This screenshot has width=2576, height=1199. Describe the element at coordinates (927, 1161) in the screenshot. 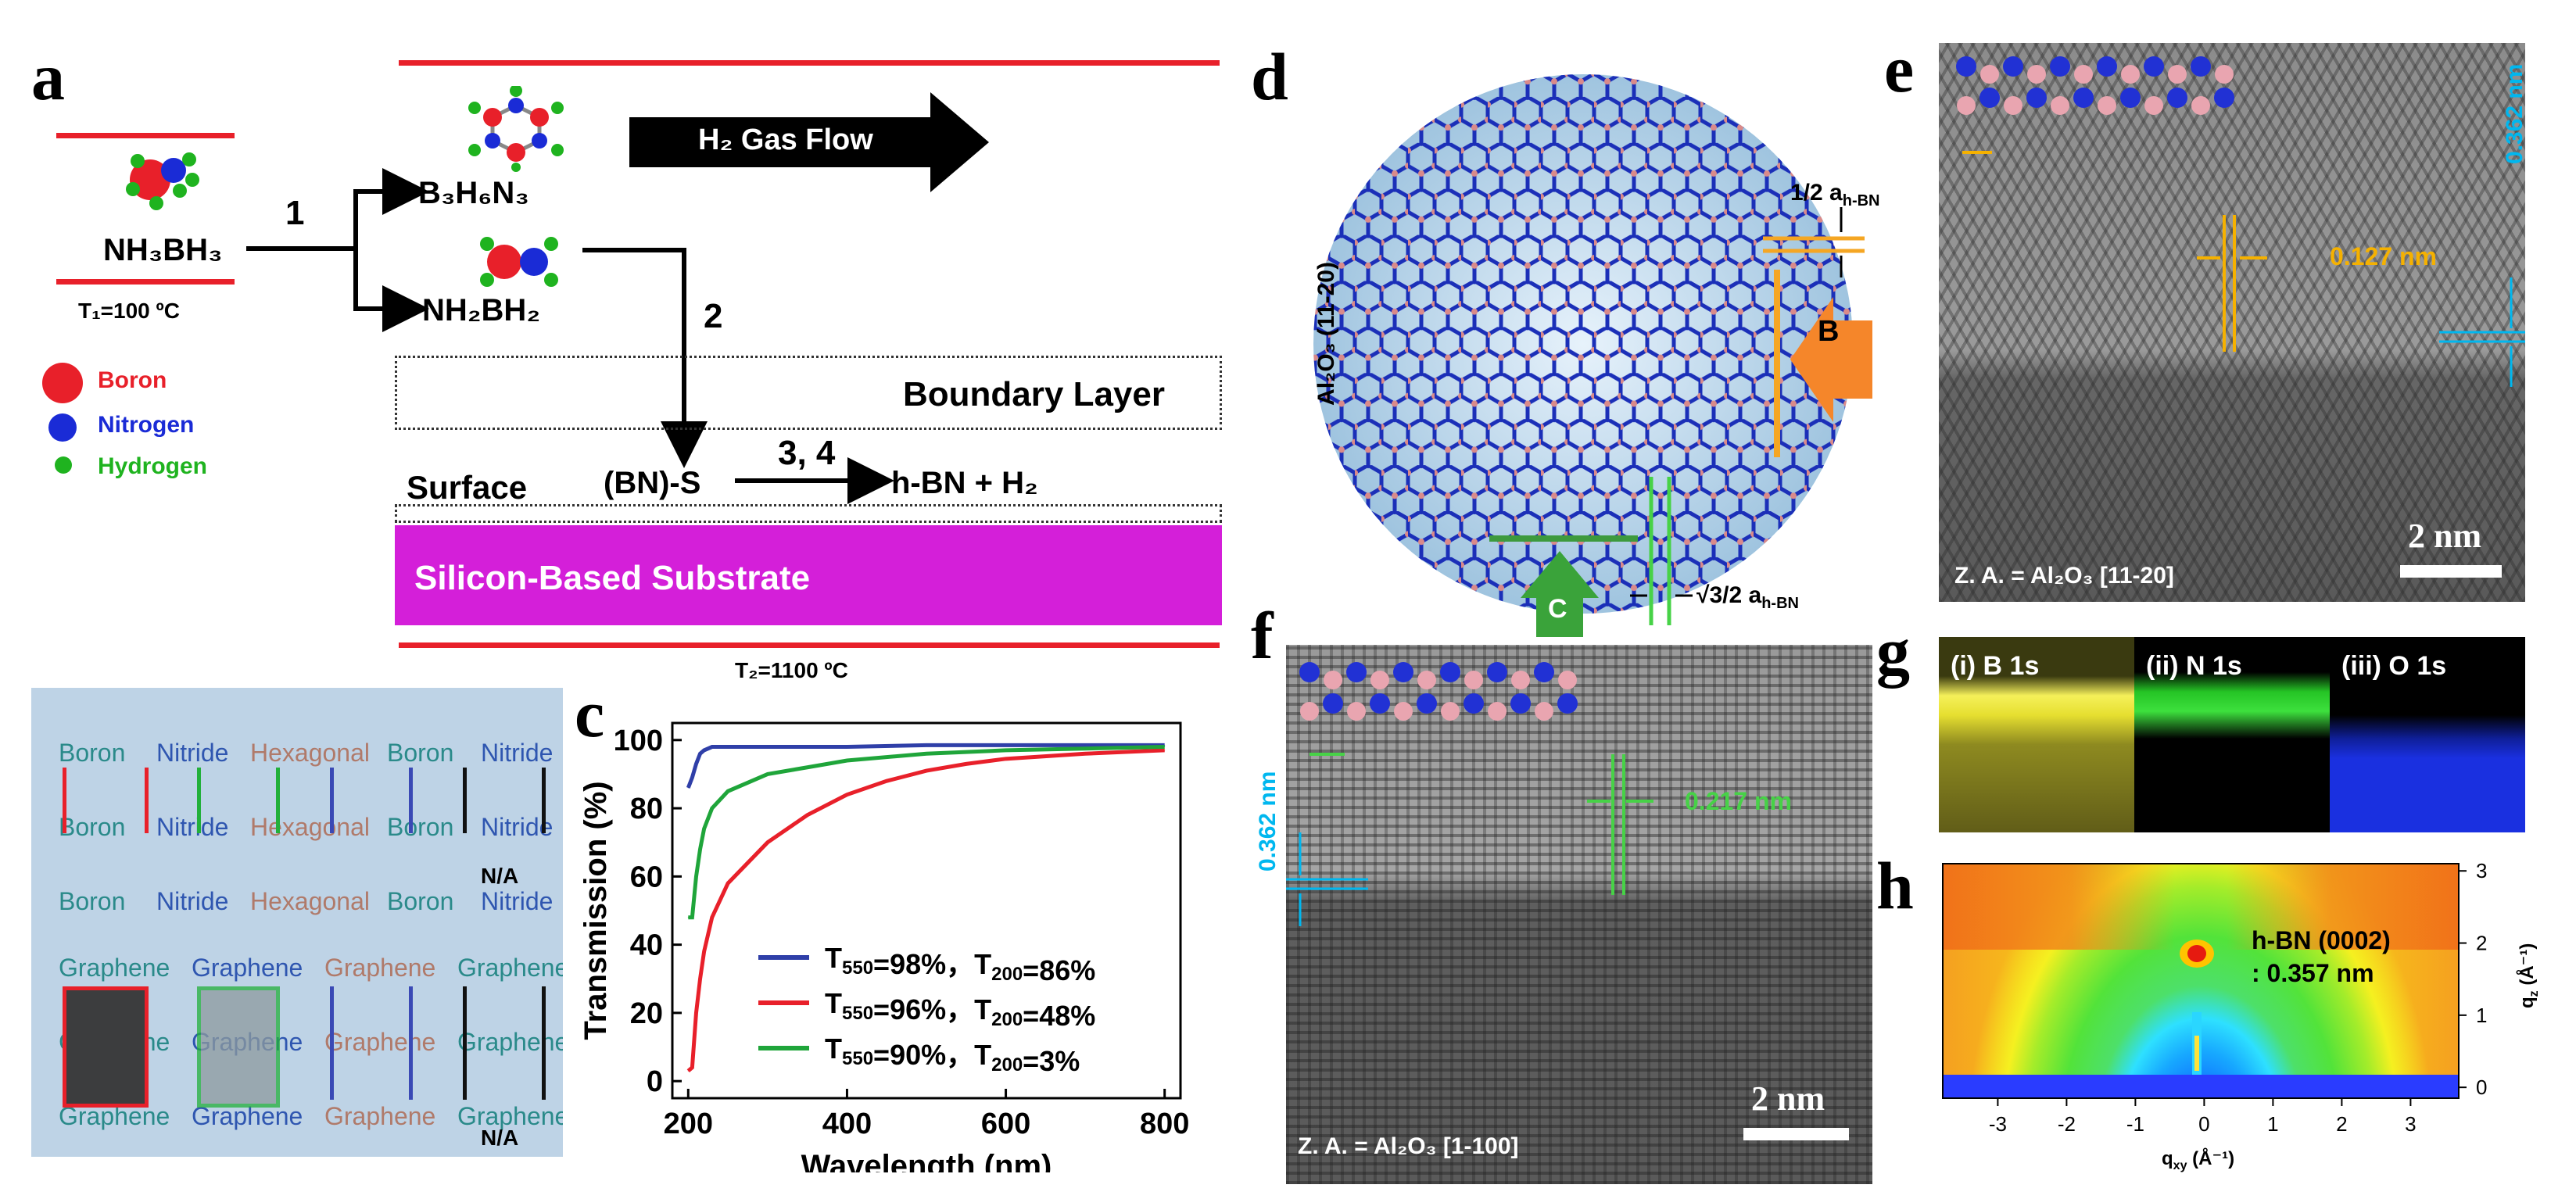

I see `x-axis-label: Wavelength (nm)` at that location.